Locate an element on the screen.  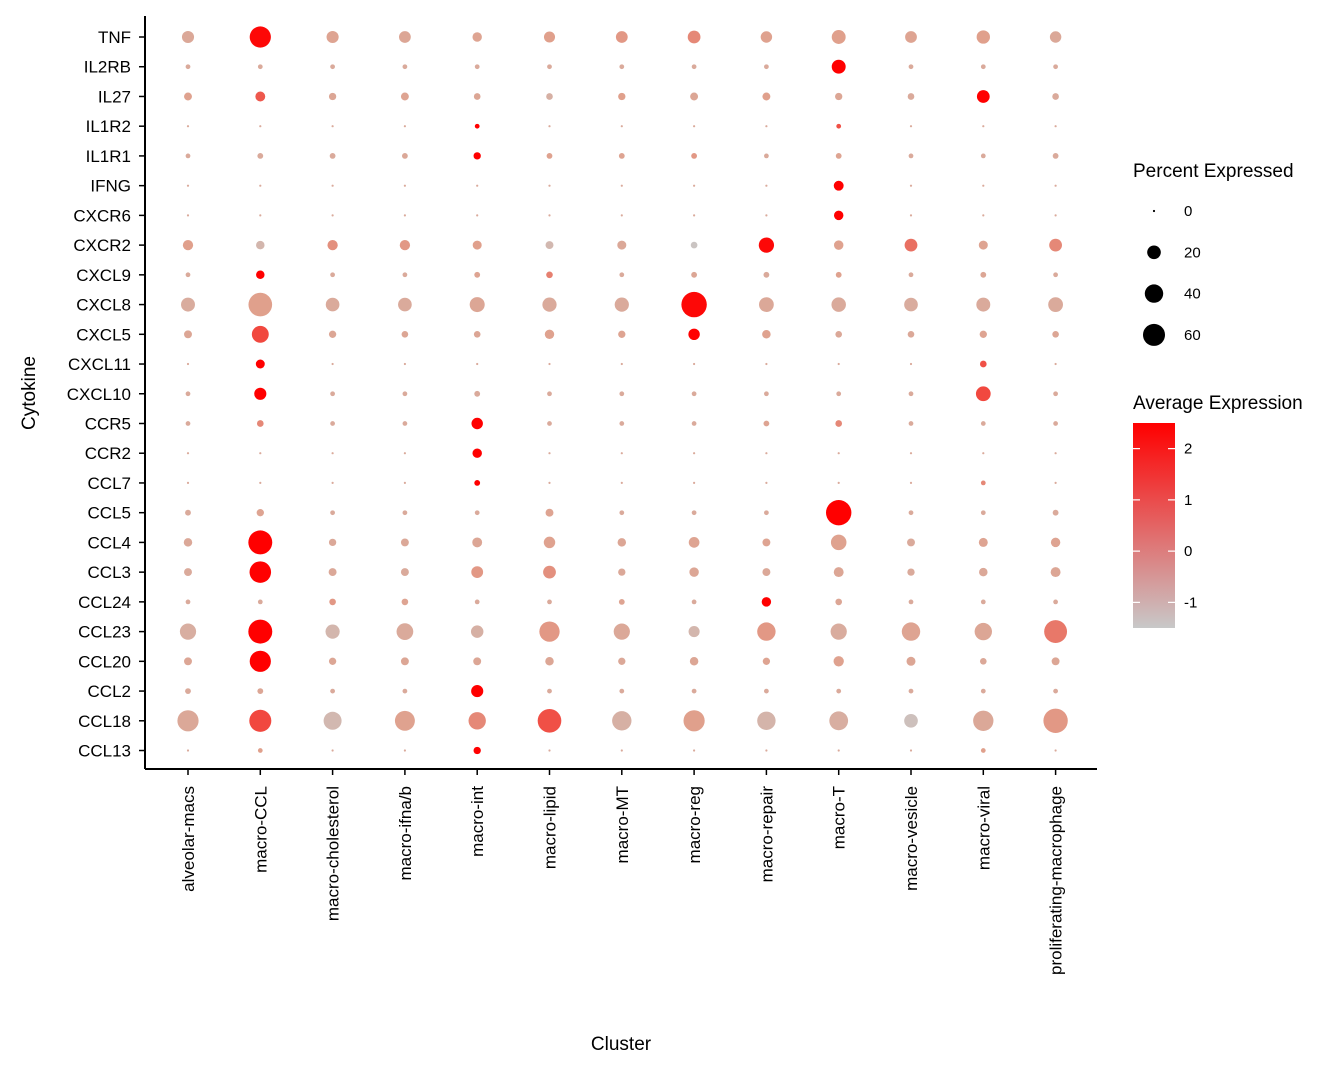
dot-cxcl9-macro-ccl is located at coordinates (260, 275).